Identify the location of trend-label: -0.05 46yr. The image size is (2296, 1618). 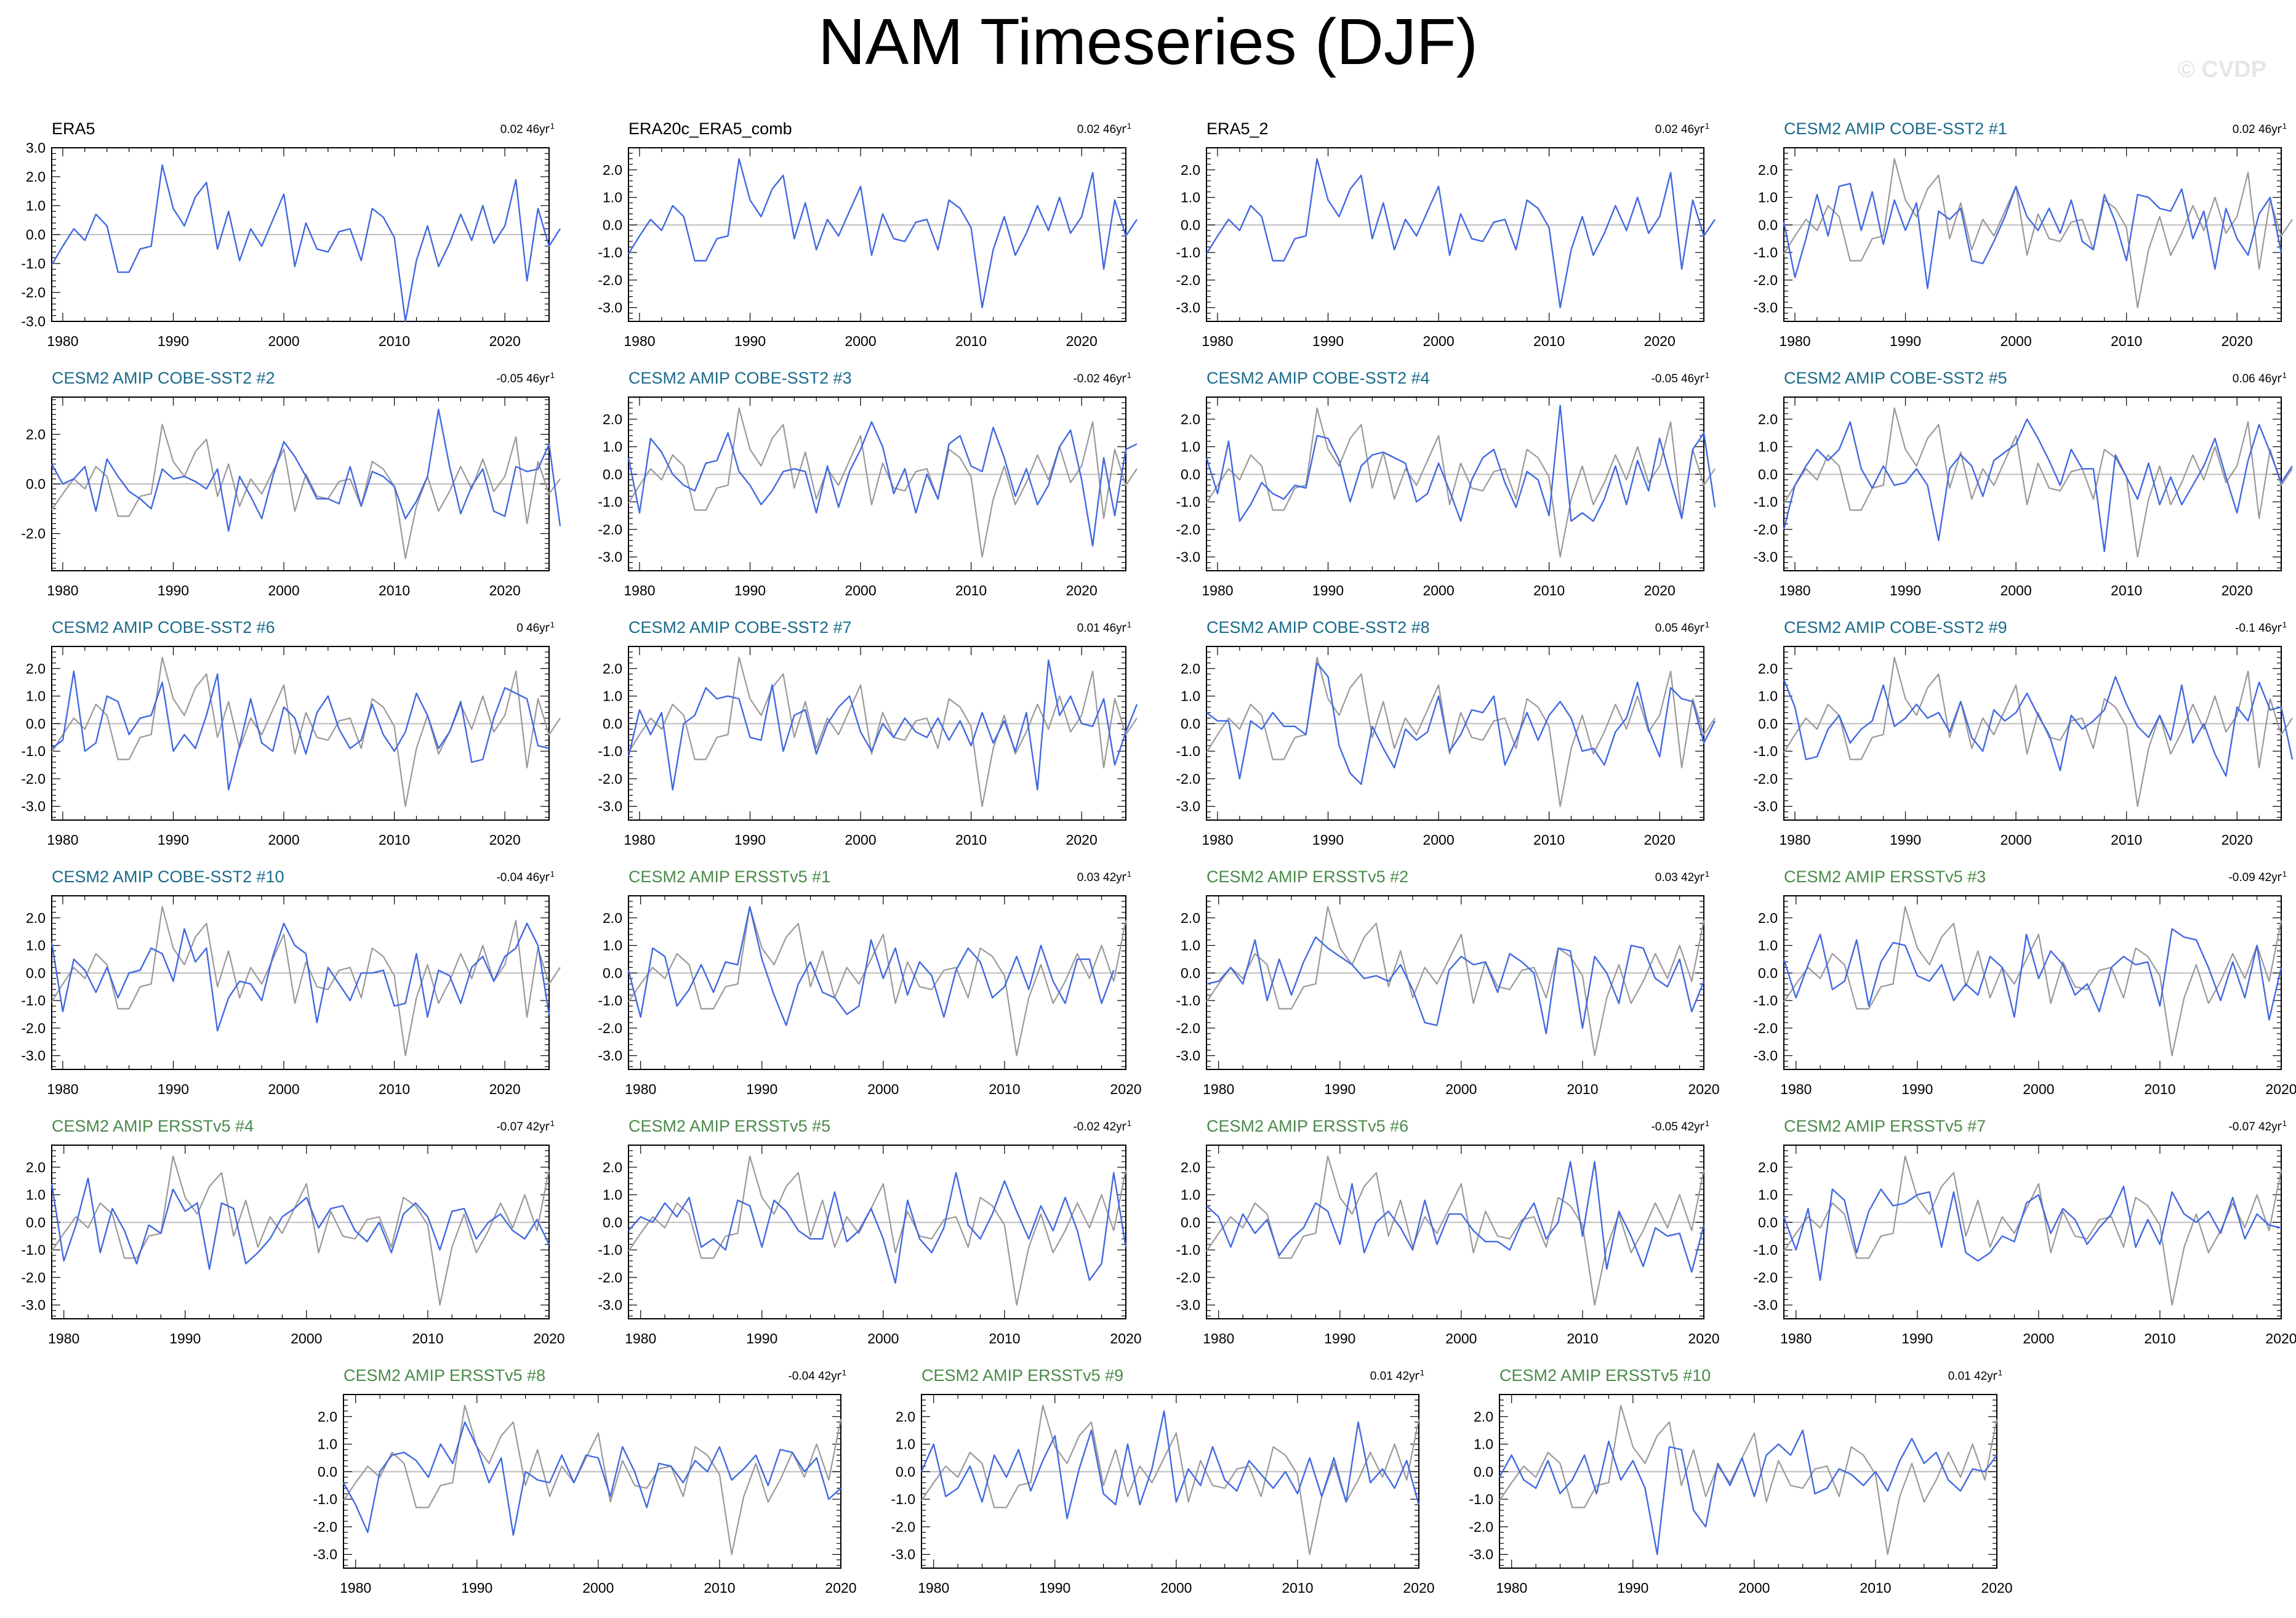
(522, 378).